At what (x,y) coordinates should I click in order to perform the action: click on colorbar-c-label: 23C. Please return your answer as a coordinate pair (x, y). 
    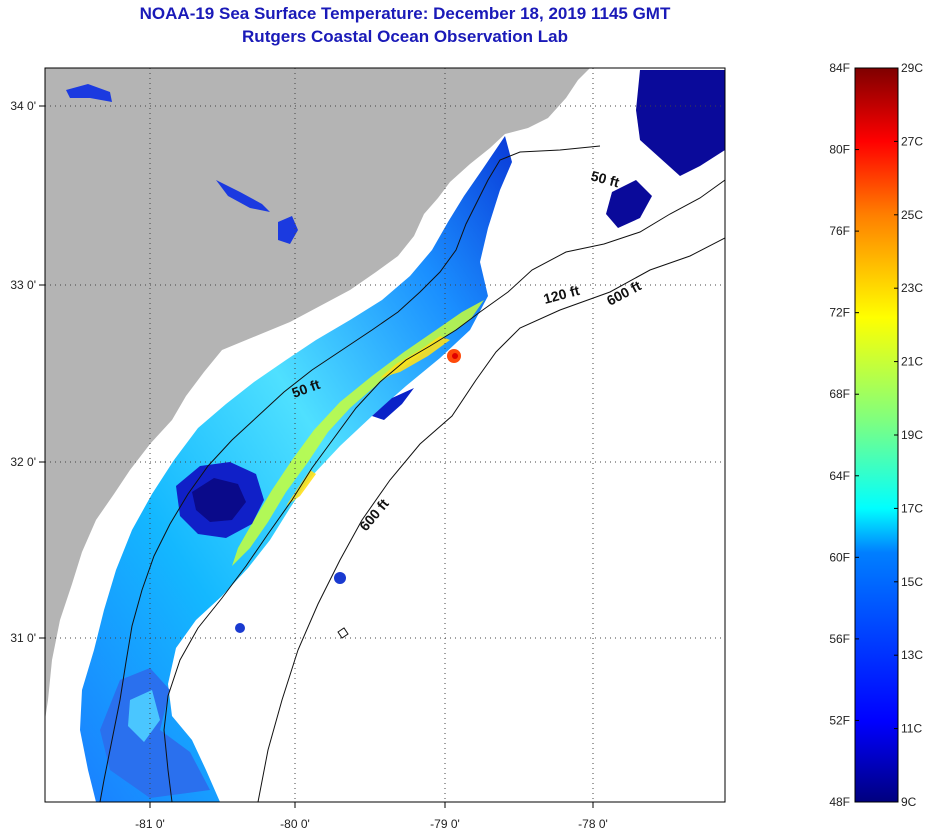
    Looking at the image, I should click on (912, 288).